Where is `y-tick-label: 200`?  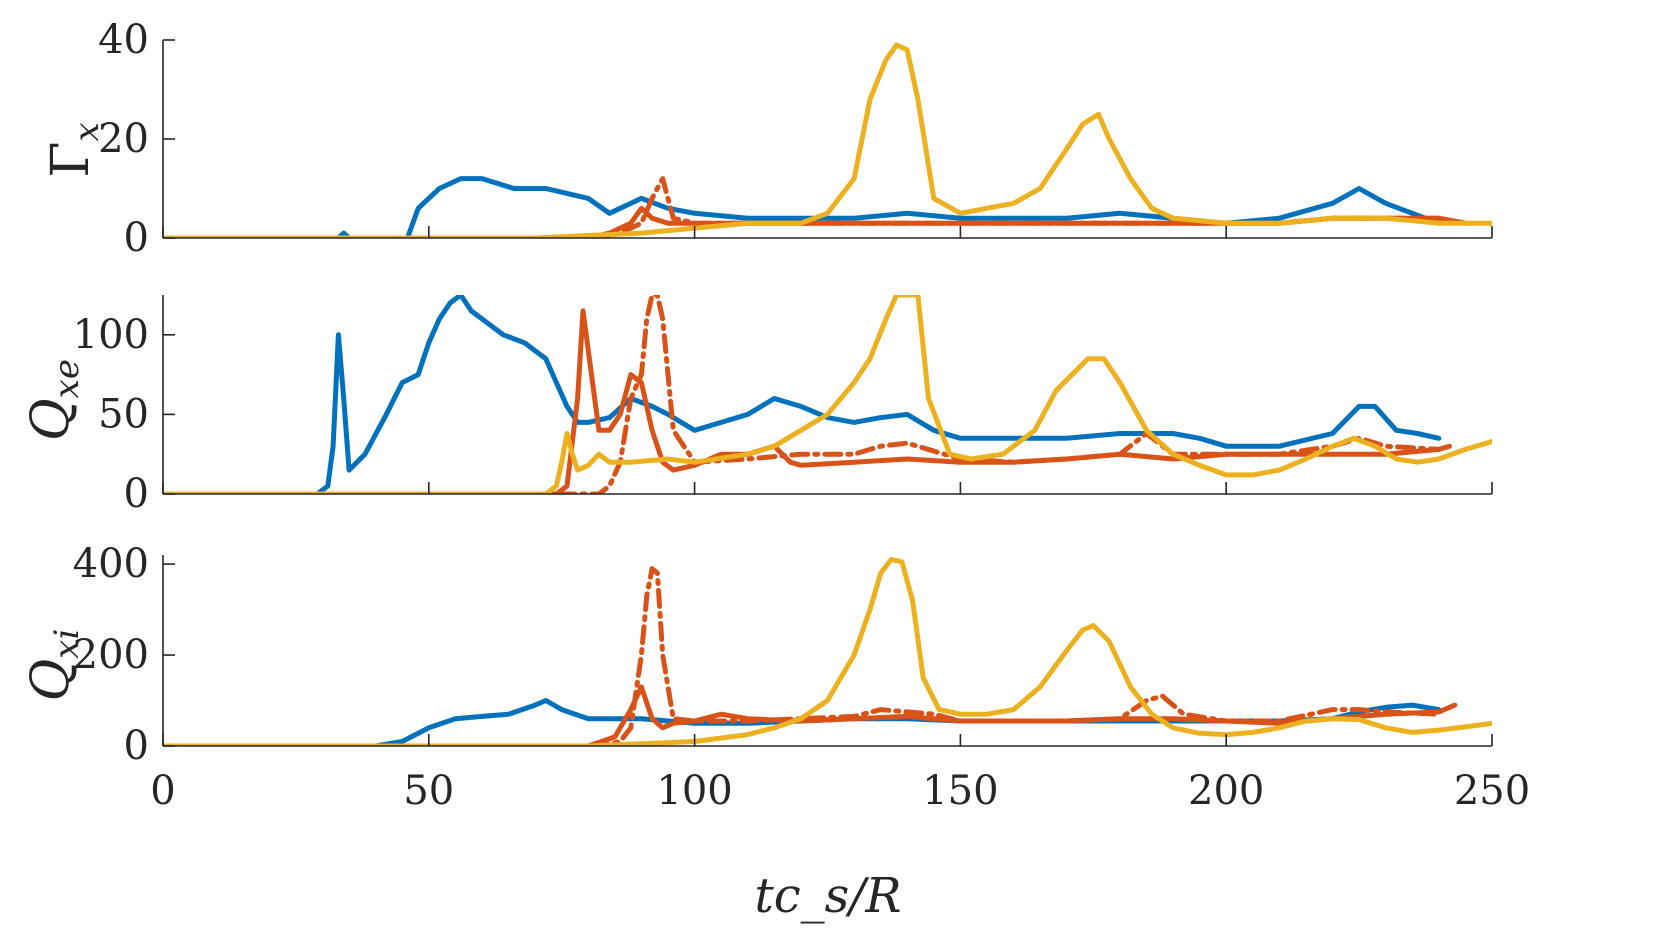 y-tick-label: 200 is located at coordinates (111, 655).